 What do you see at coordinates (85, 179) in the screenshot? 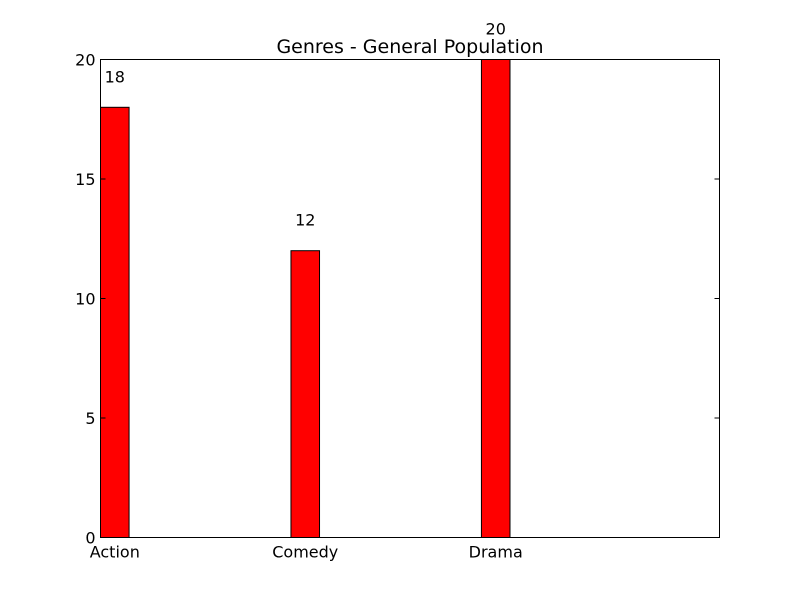
I see `y-tick-label-15: 15` at bounding box center [85, 179].